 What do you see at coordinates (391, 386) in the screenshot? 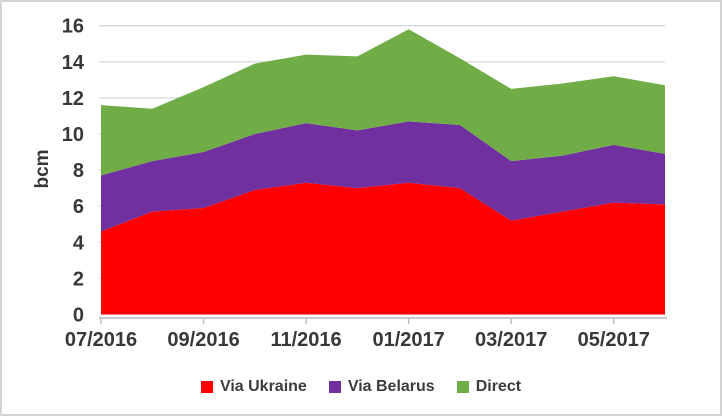
I see `legend-label-via-belarus: Via Belarus` at bounding box center [391, 386].